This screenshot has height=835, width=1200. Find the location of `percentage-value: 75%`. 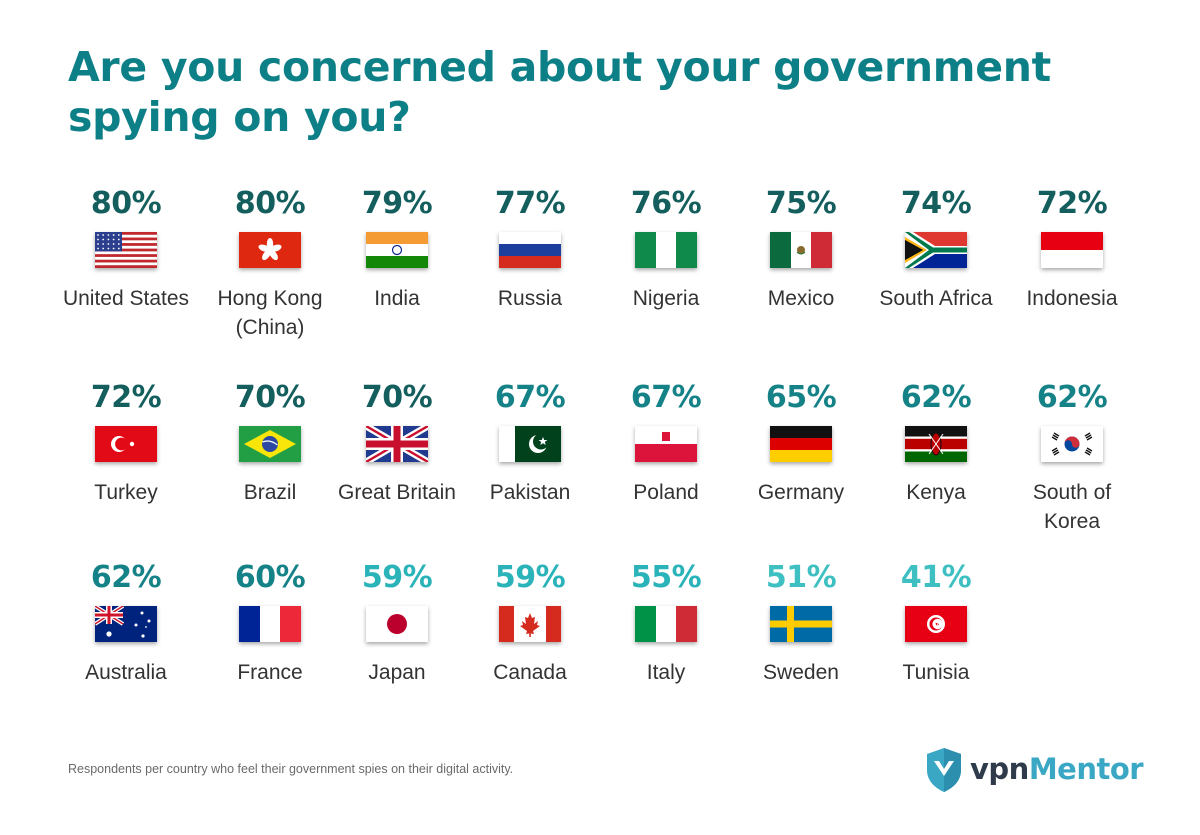

percentage-value: 75% is located at coordinates (801, 203).